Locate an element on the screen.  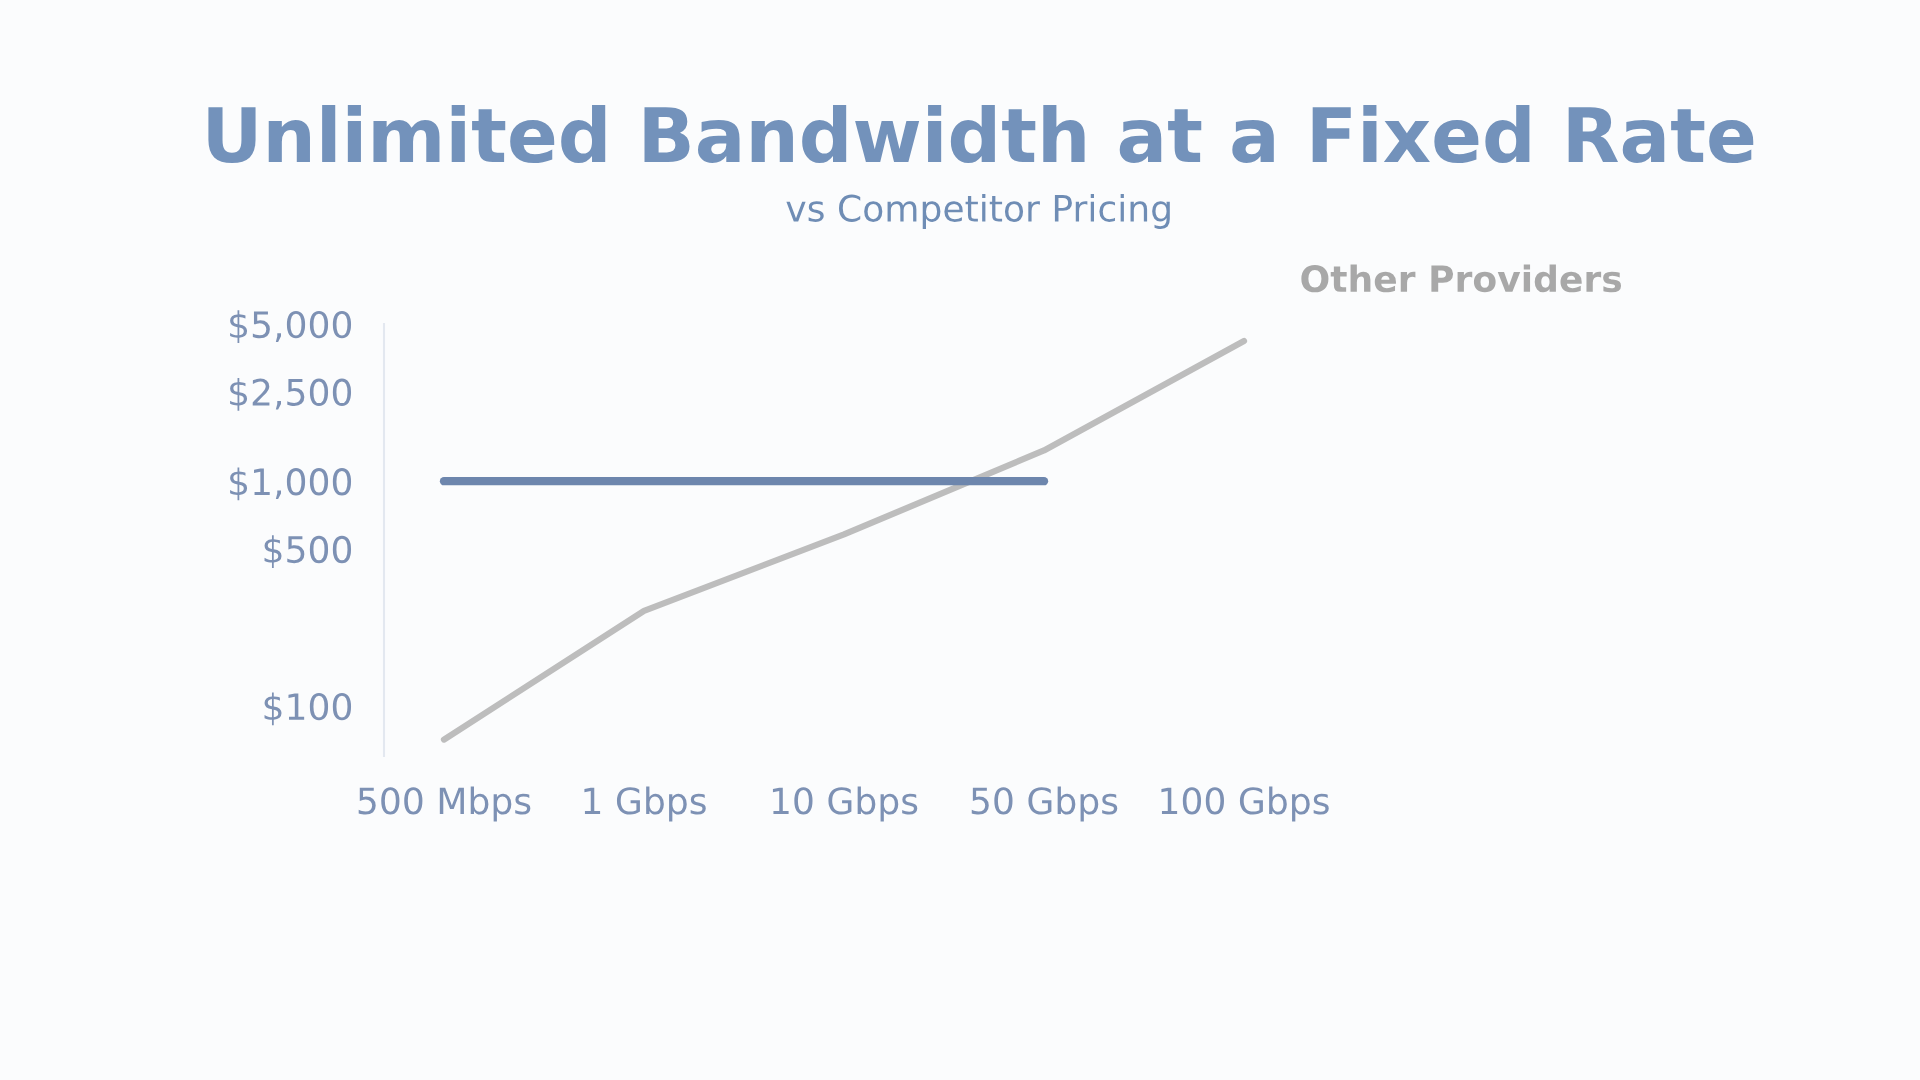
y-tick-label: $1,000 is located at coordinates (291, 484).